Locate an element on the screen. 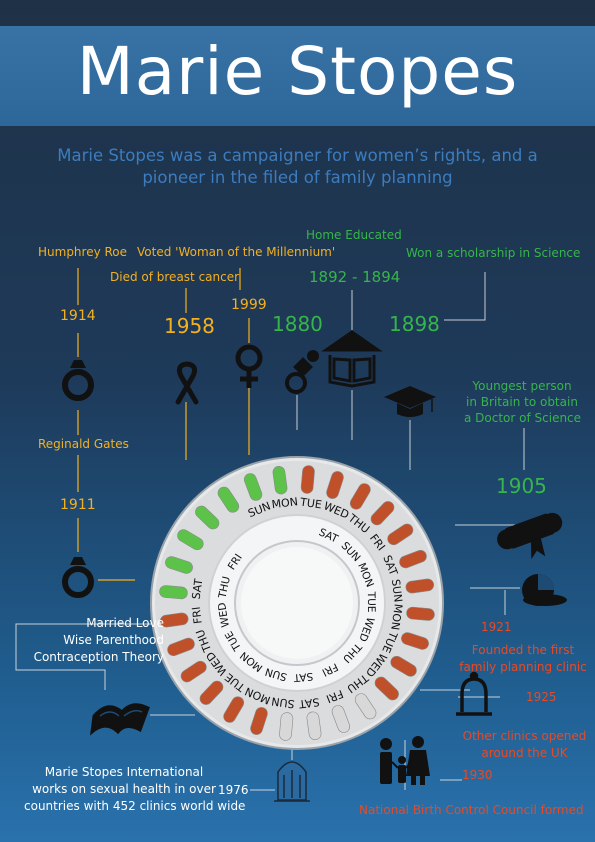  founded-label: Founded the first family planning clinic is located at coordinates (523, 658).